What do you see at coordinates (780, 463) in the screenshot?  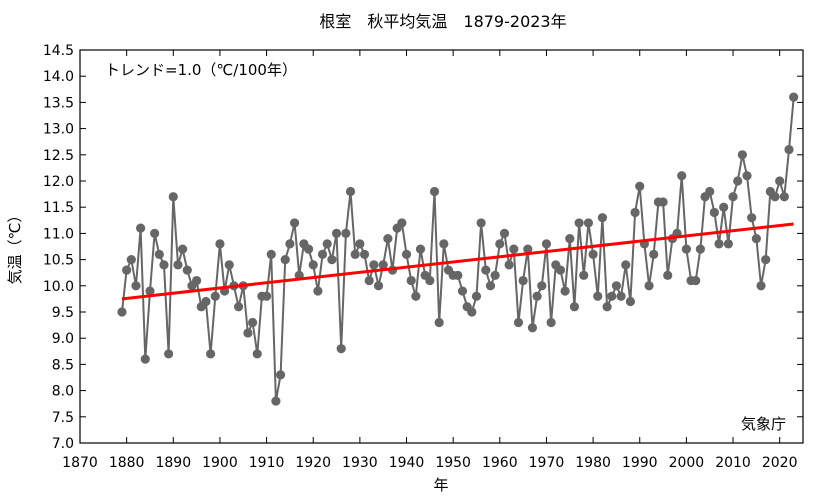 I see `x-tick-label: 2020` at bounding box center [780, 463].